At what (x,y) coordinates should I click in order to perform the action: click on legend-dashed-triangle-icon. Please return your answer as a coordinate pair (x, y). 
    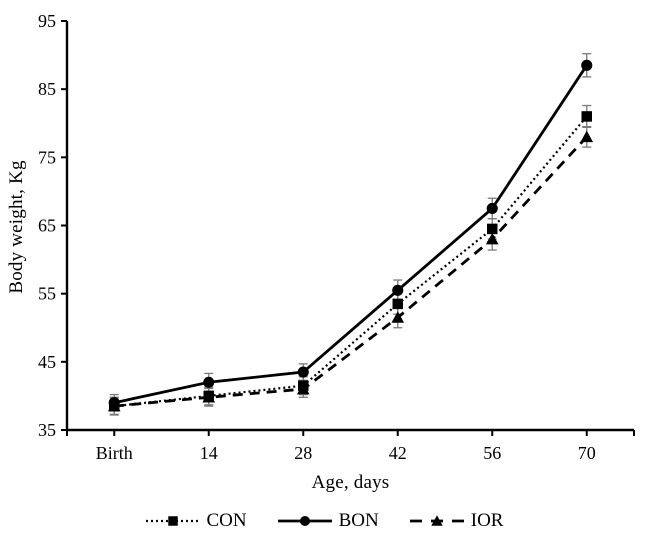
    Looking at the image, I should click on (436, 520).